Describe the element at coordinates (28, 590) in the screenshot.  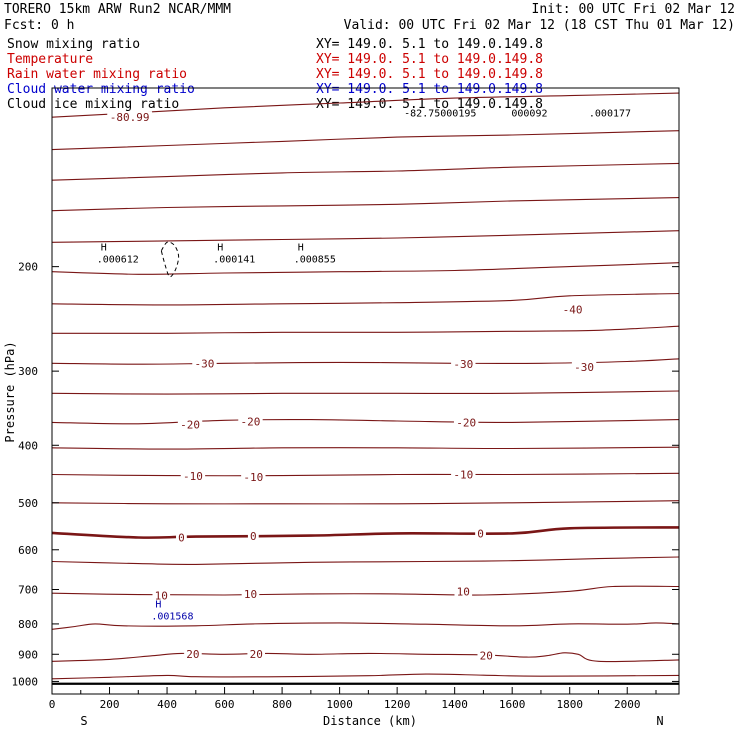
I see `y-tick-label-700: 700` at that location.